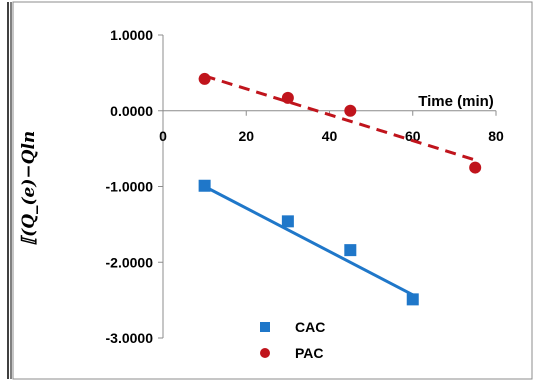 This screenshot has height=387, width=535. Describe the element at coordinates (29, 188) in the screenshot. I see `y-axis-title: ⟦(Q_(e)−Qln` at that location.